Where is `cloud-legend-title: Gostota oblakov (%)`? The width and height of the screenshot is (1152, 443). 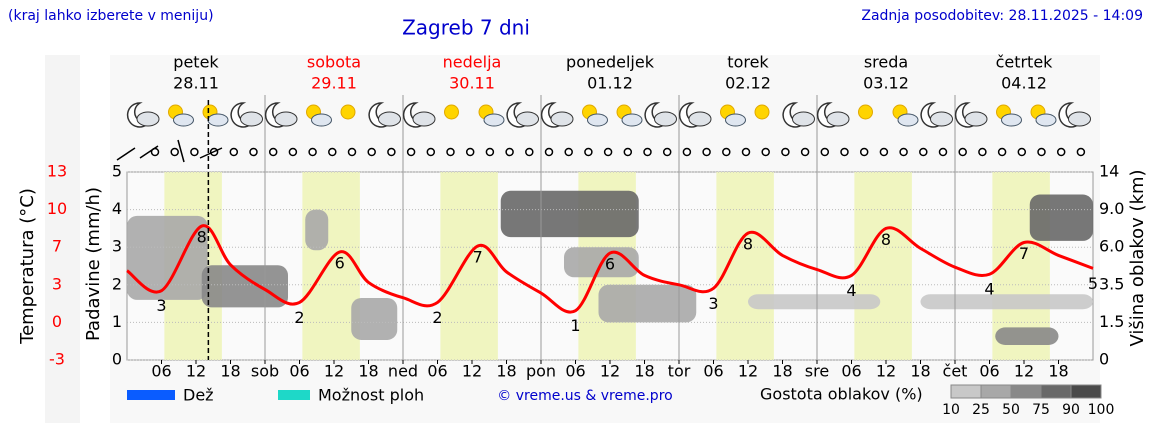
cloud-legend-title: Gostota oblakov (%) is located at coordinates (841, 394).